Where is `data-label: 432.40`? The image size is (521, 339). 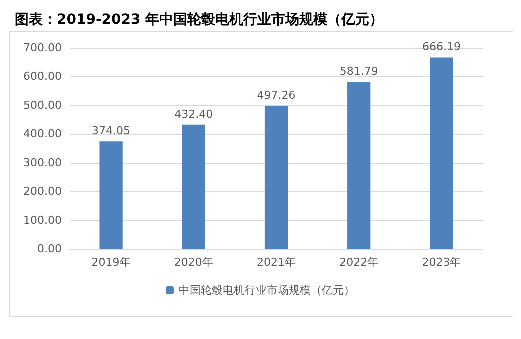 data-label: 432.40 is located at coordinates (194, 114).